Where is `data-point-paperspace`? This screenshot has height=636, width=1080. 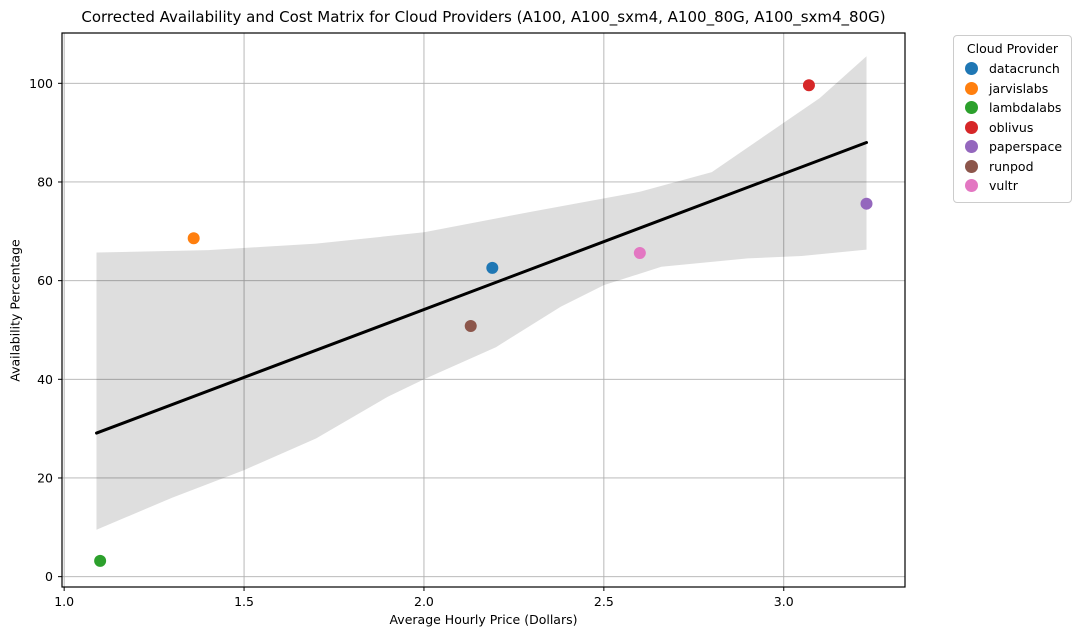
data-point-paperspace is located at coordinates (866, 203).